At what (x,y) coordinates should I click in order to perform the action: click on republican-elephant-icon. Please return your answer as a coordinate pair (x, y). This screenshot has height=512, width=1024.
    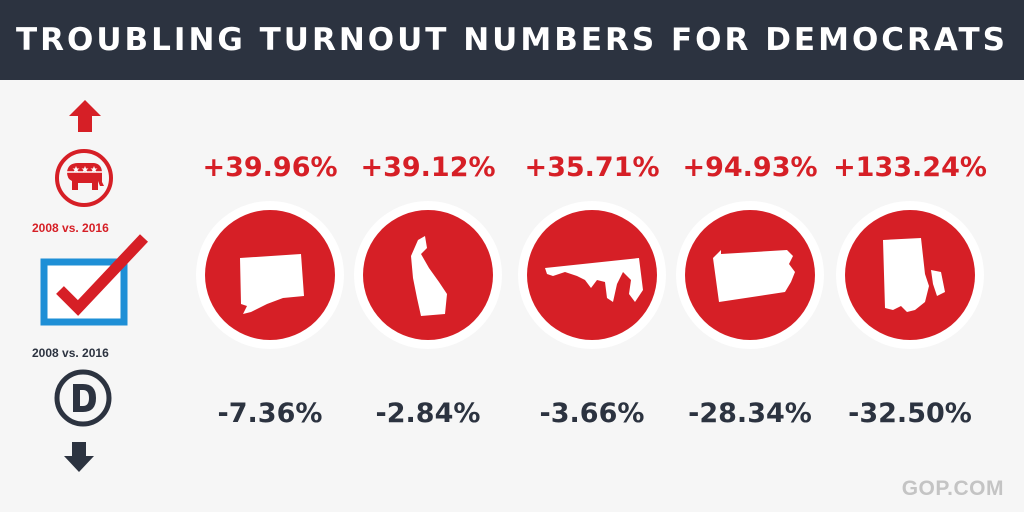
    Looking at the image, I should click on (84, 178).